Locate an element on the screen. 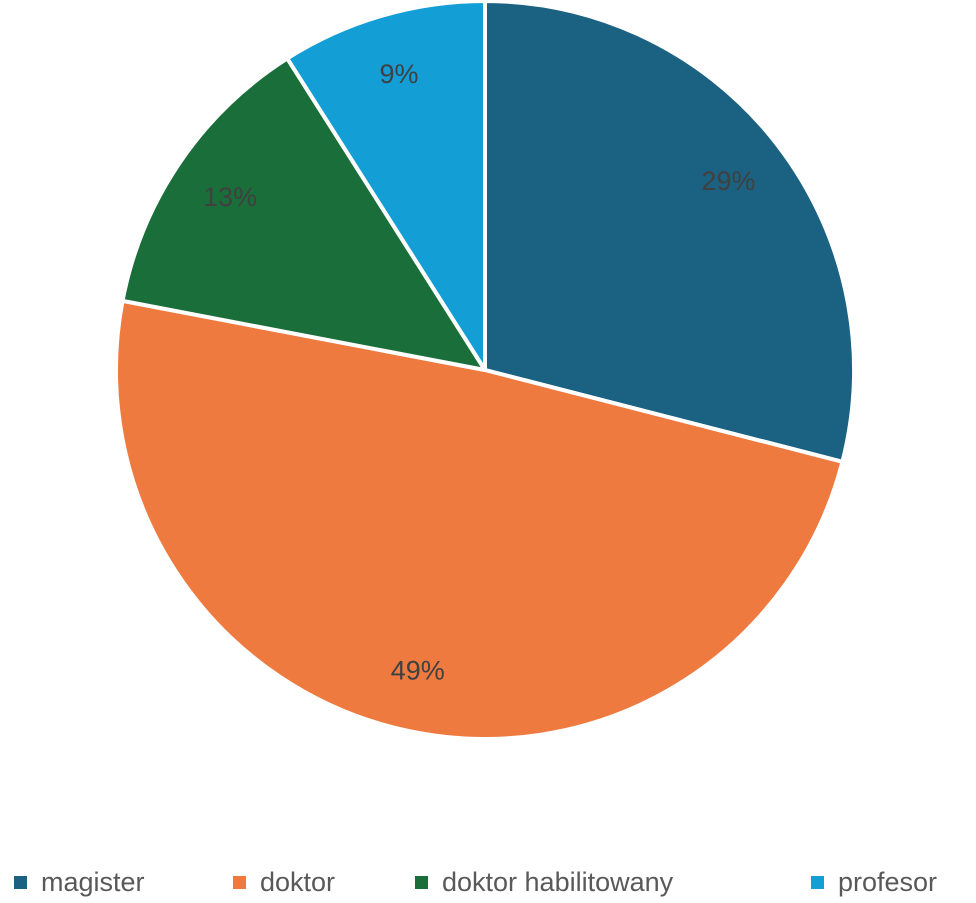  legend-label: magister is located at coordinates (93, 881).